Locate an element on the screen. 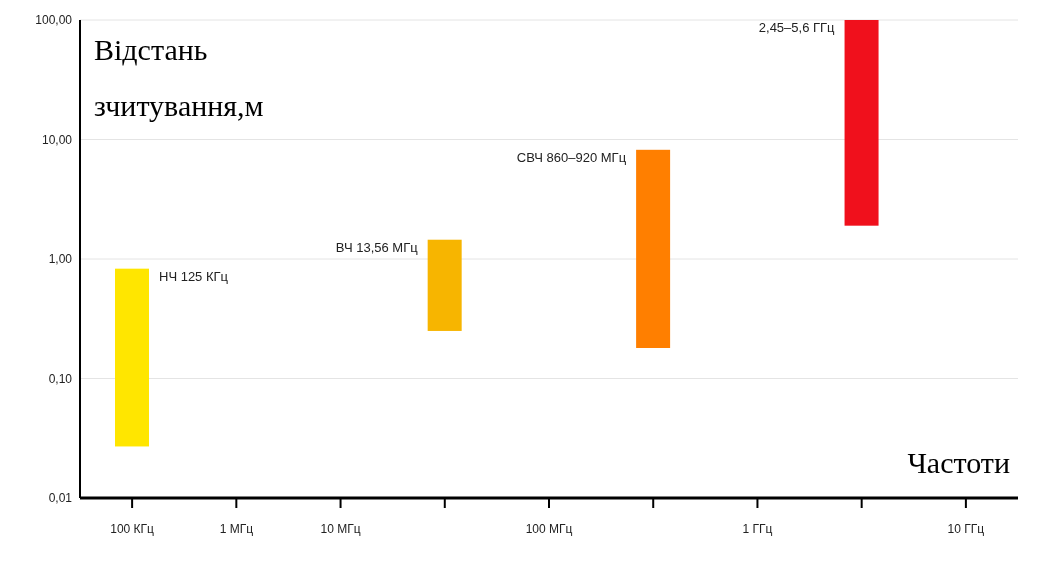 The width and height of the screenshot is (1046, 577). x-tick-label: 100 КГц is located at coordinates (132, 528).